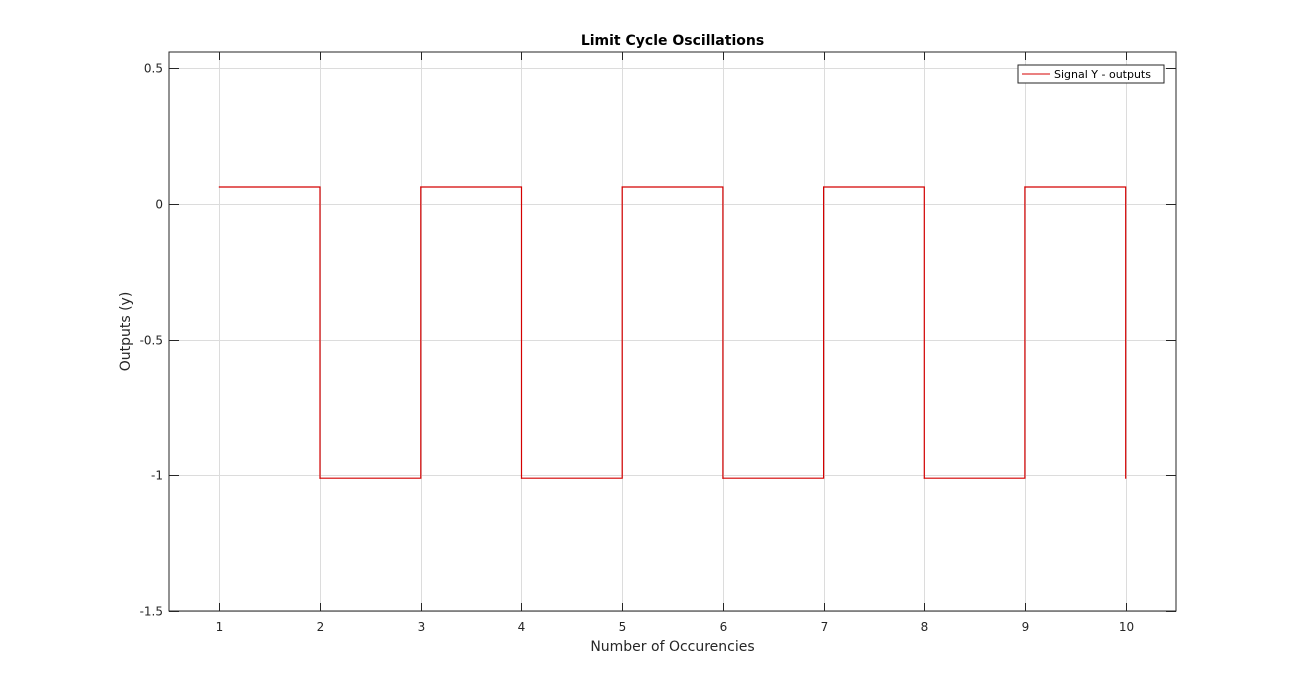 Image resolution: width=1301 pixels, height=689 pixels. I want to click on x-tick-labels: 1 2 3 4 5 6 7 8 9 10, so click(675, 627).